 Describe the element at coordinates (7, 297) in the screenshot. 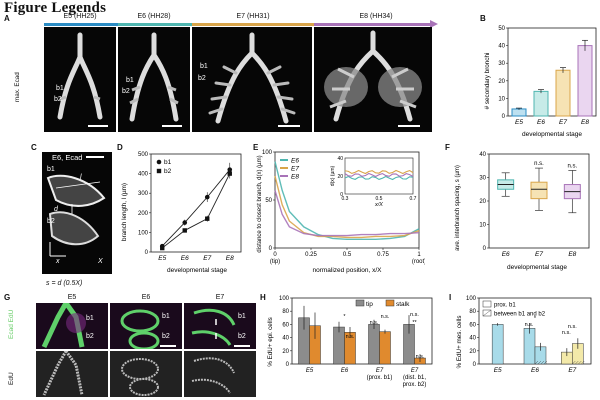

I see `panel-label-g: G` at that location.